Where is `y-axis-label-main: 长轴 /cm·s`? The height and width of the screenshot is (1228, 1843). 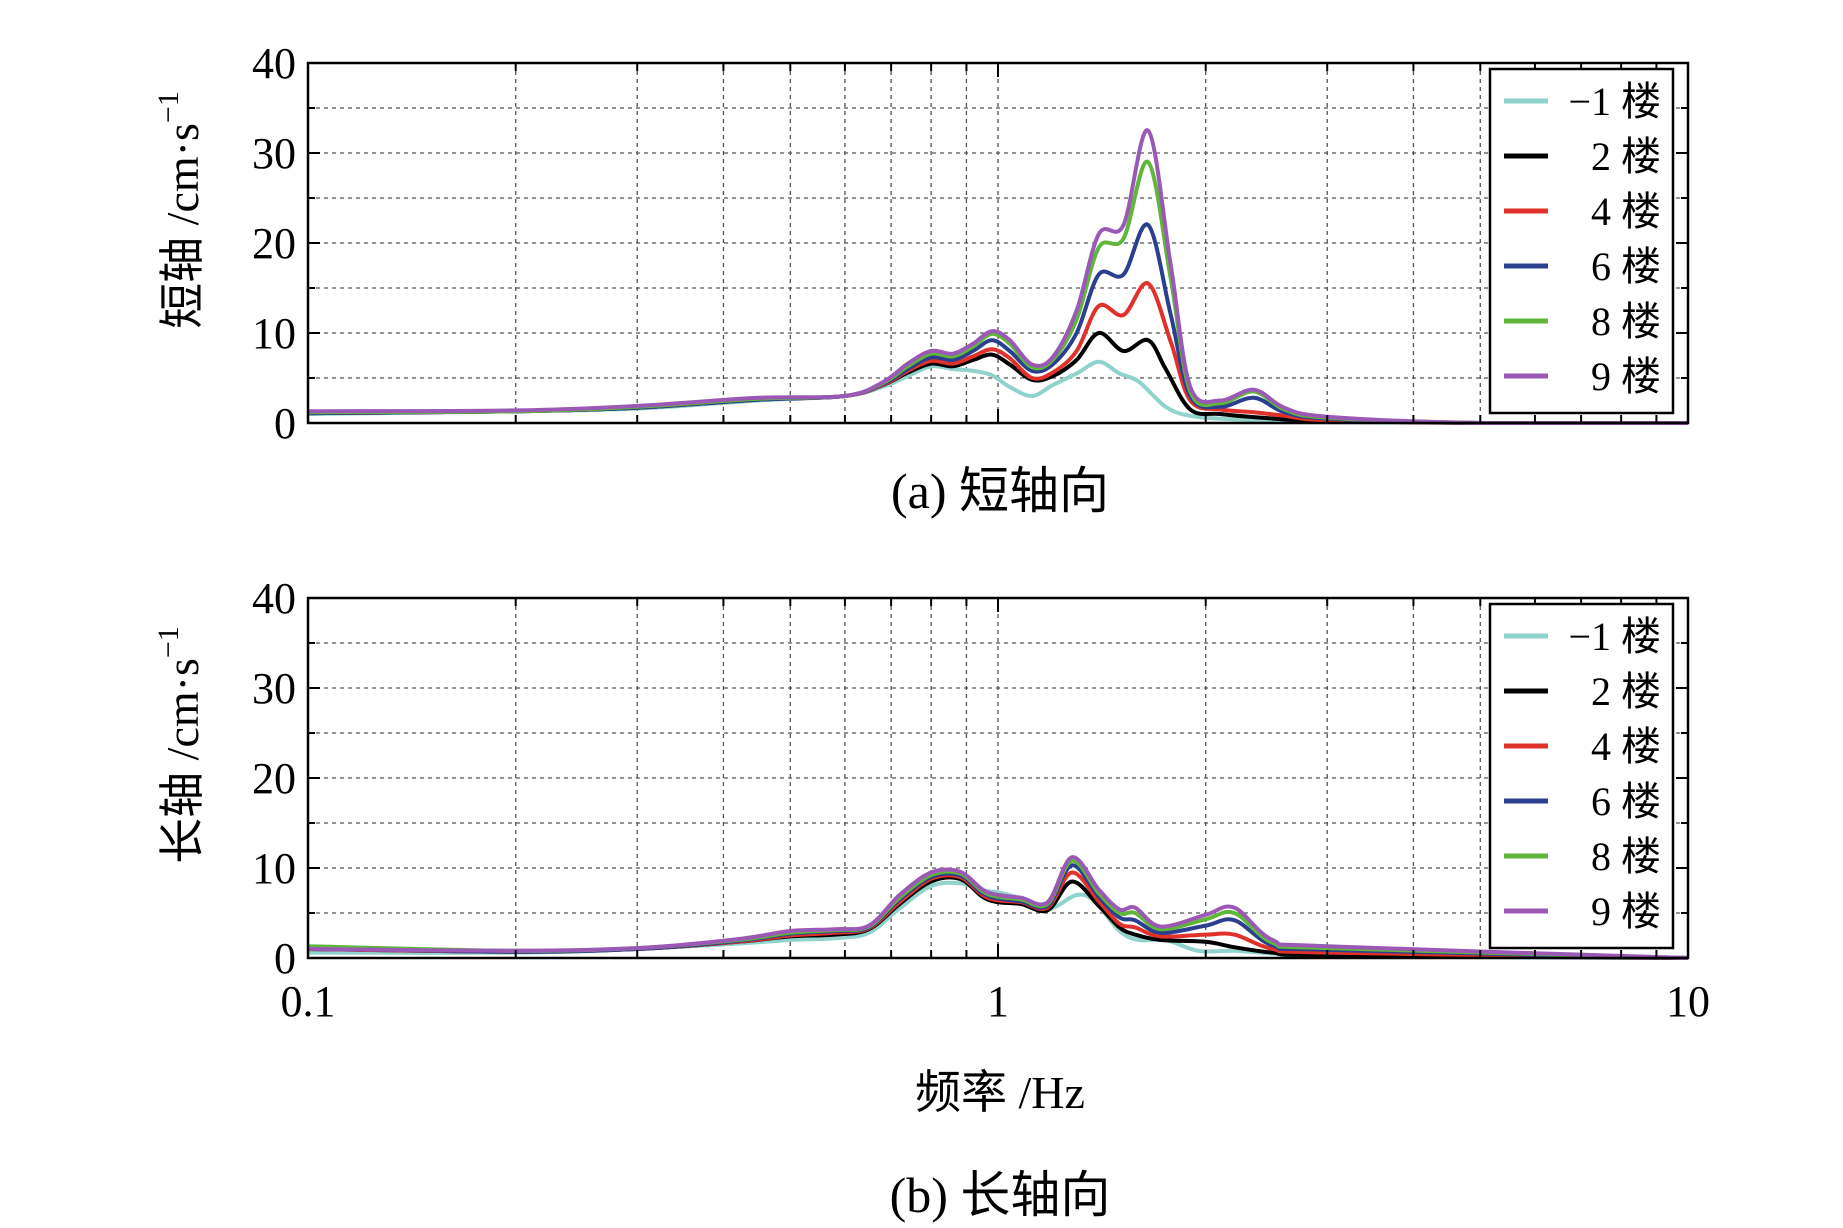 y-axis-label-main: 长轴 /cm·s is located at coordinates (182, 761).